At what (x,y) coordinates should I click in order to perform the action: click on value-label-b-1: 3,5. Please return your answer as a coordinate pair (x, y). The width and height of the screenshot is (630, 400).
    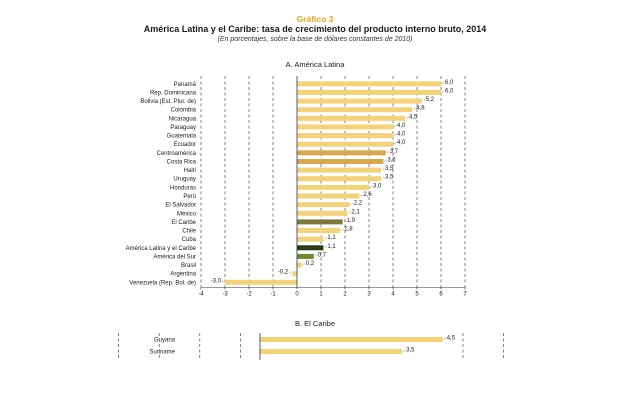
    Looking at the image, I should click on (410, 351).